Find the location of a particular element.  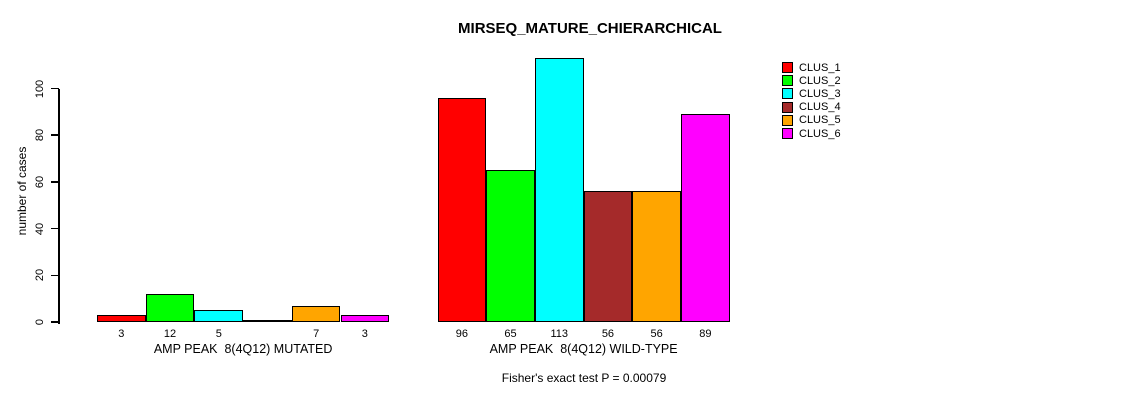

legend-label: CLUS_1 is located at coordinates (820, 67).